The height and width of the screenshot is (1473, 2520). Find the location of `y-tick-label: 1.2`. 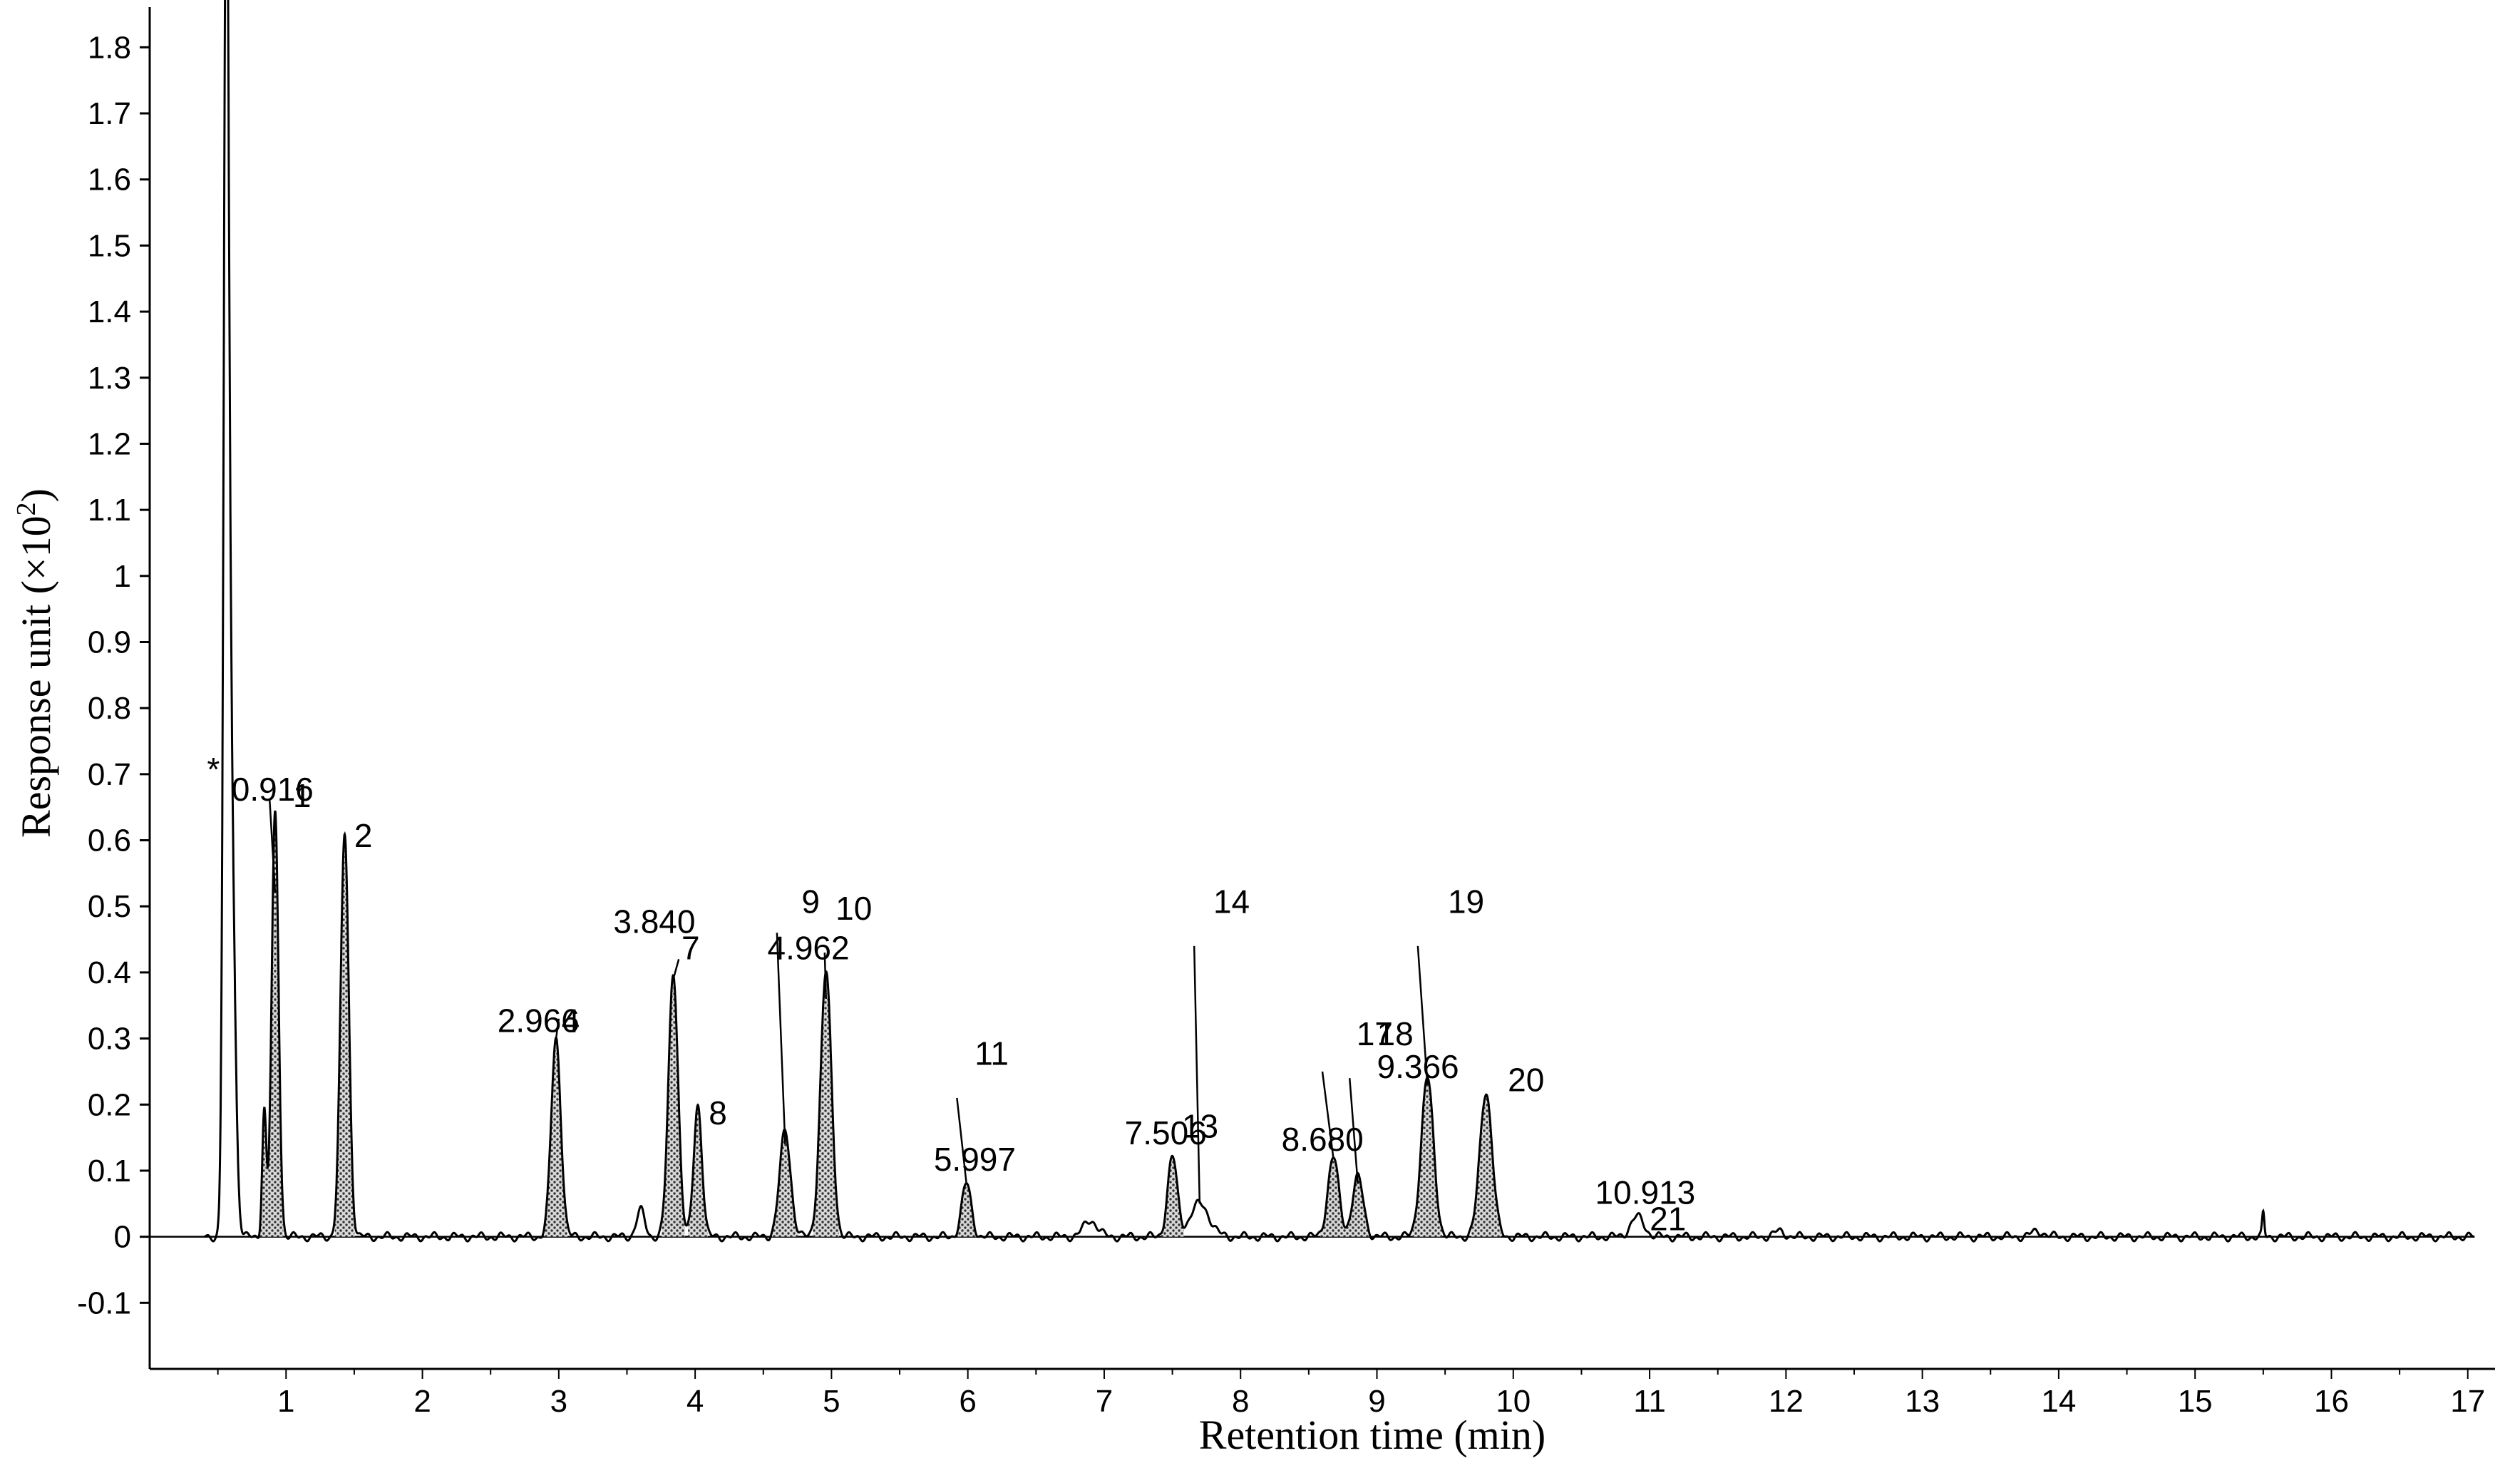

y-tick-label: 1.2 is located at coordinates (109, 444).